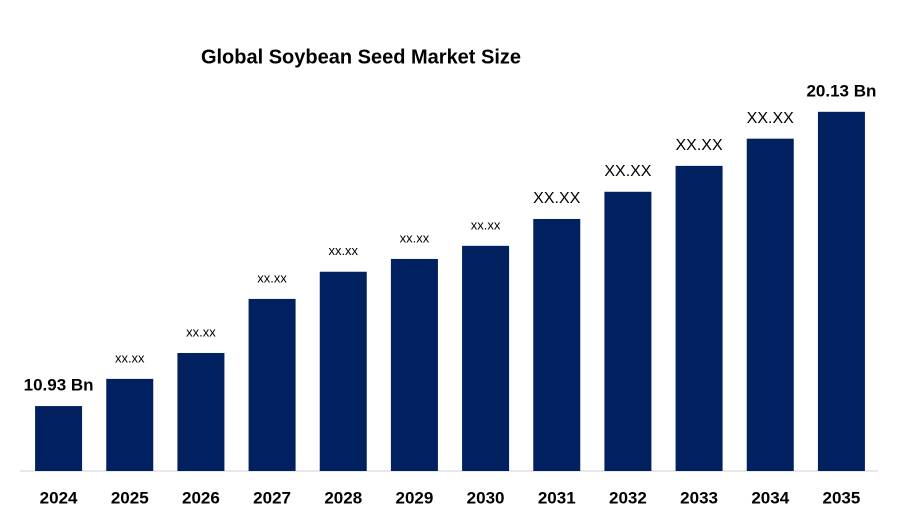  I want to click on chart-title: Global Soybean Seed Market Size, so click(361, 57).